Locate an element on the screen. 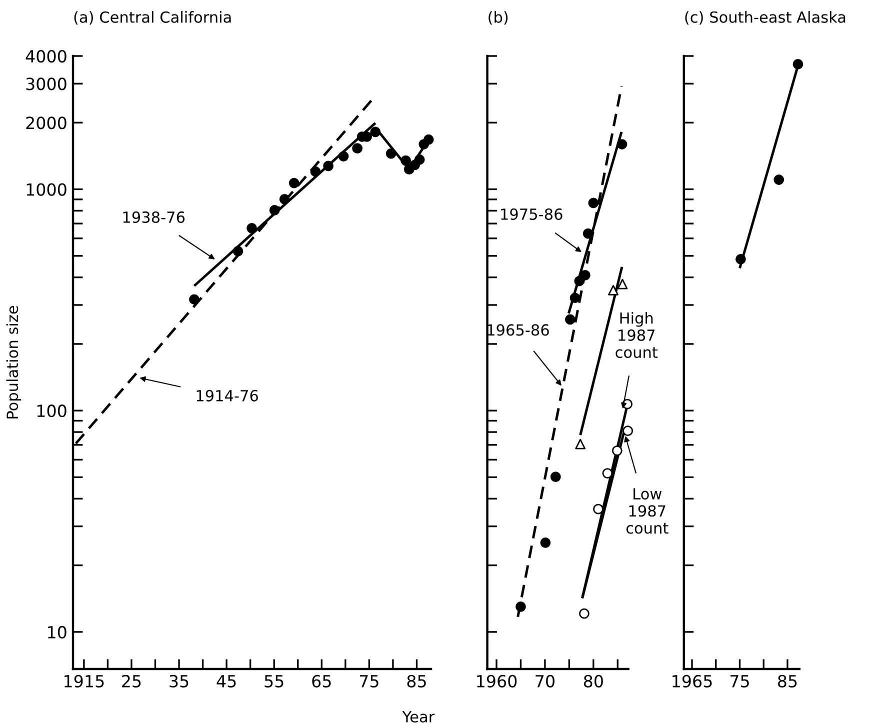 This screenshot has height=723, width=871. annotation: Low 1987 count is located at coordinates (647, 511).